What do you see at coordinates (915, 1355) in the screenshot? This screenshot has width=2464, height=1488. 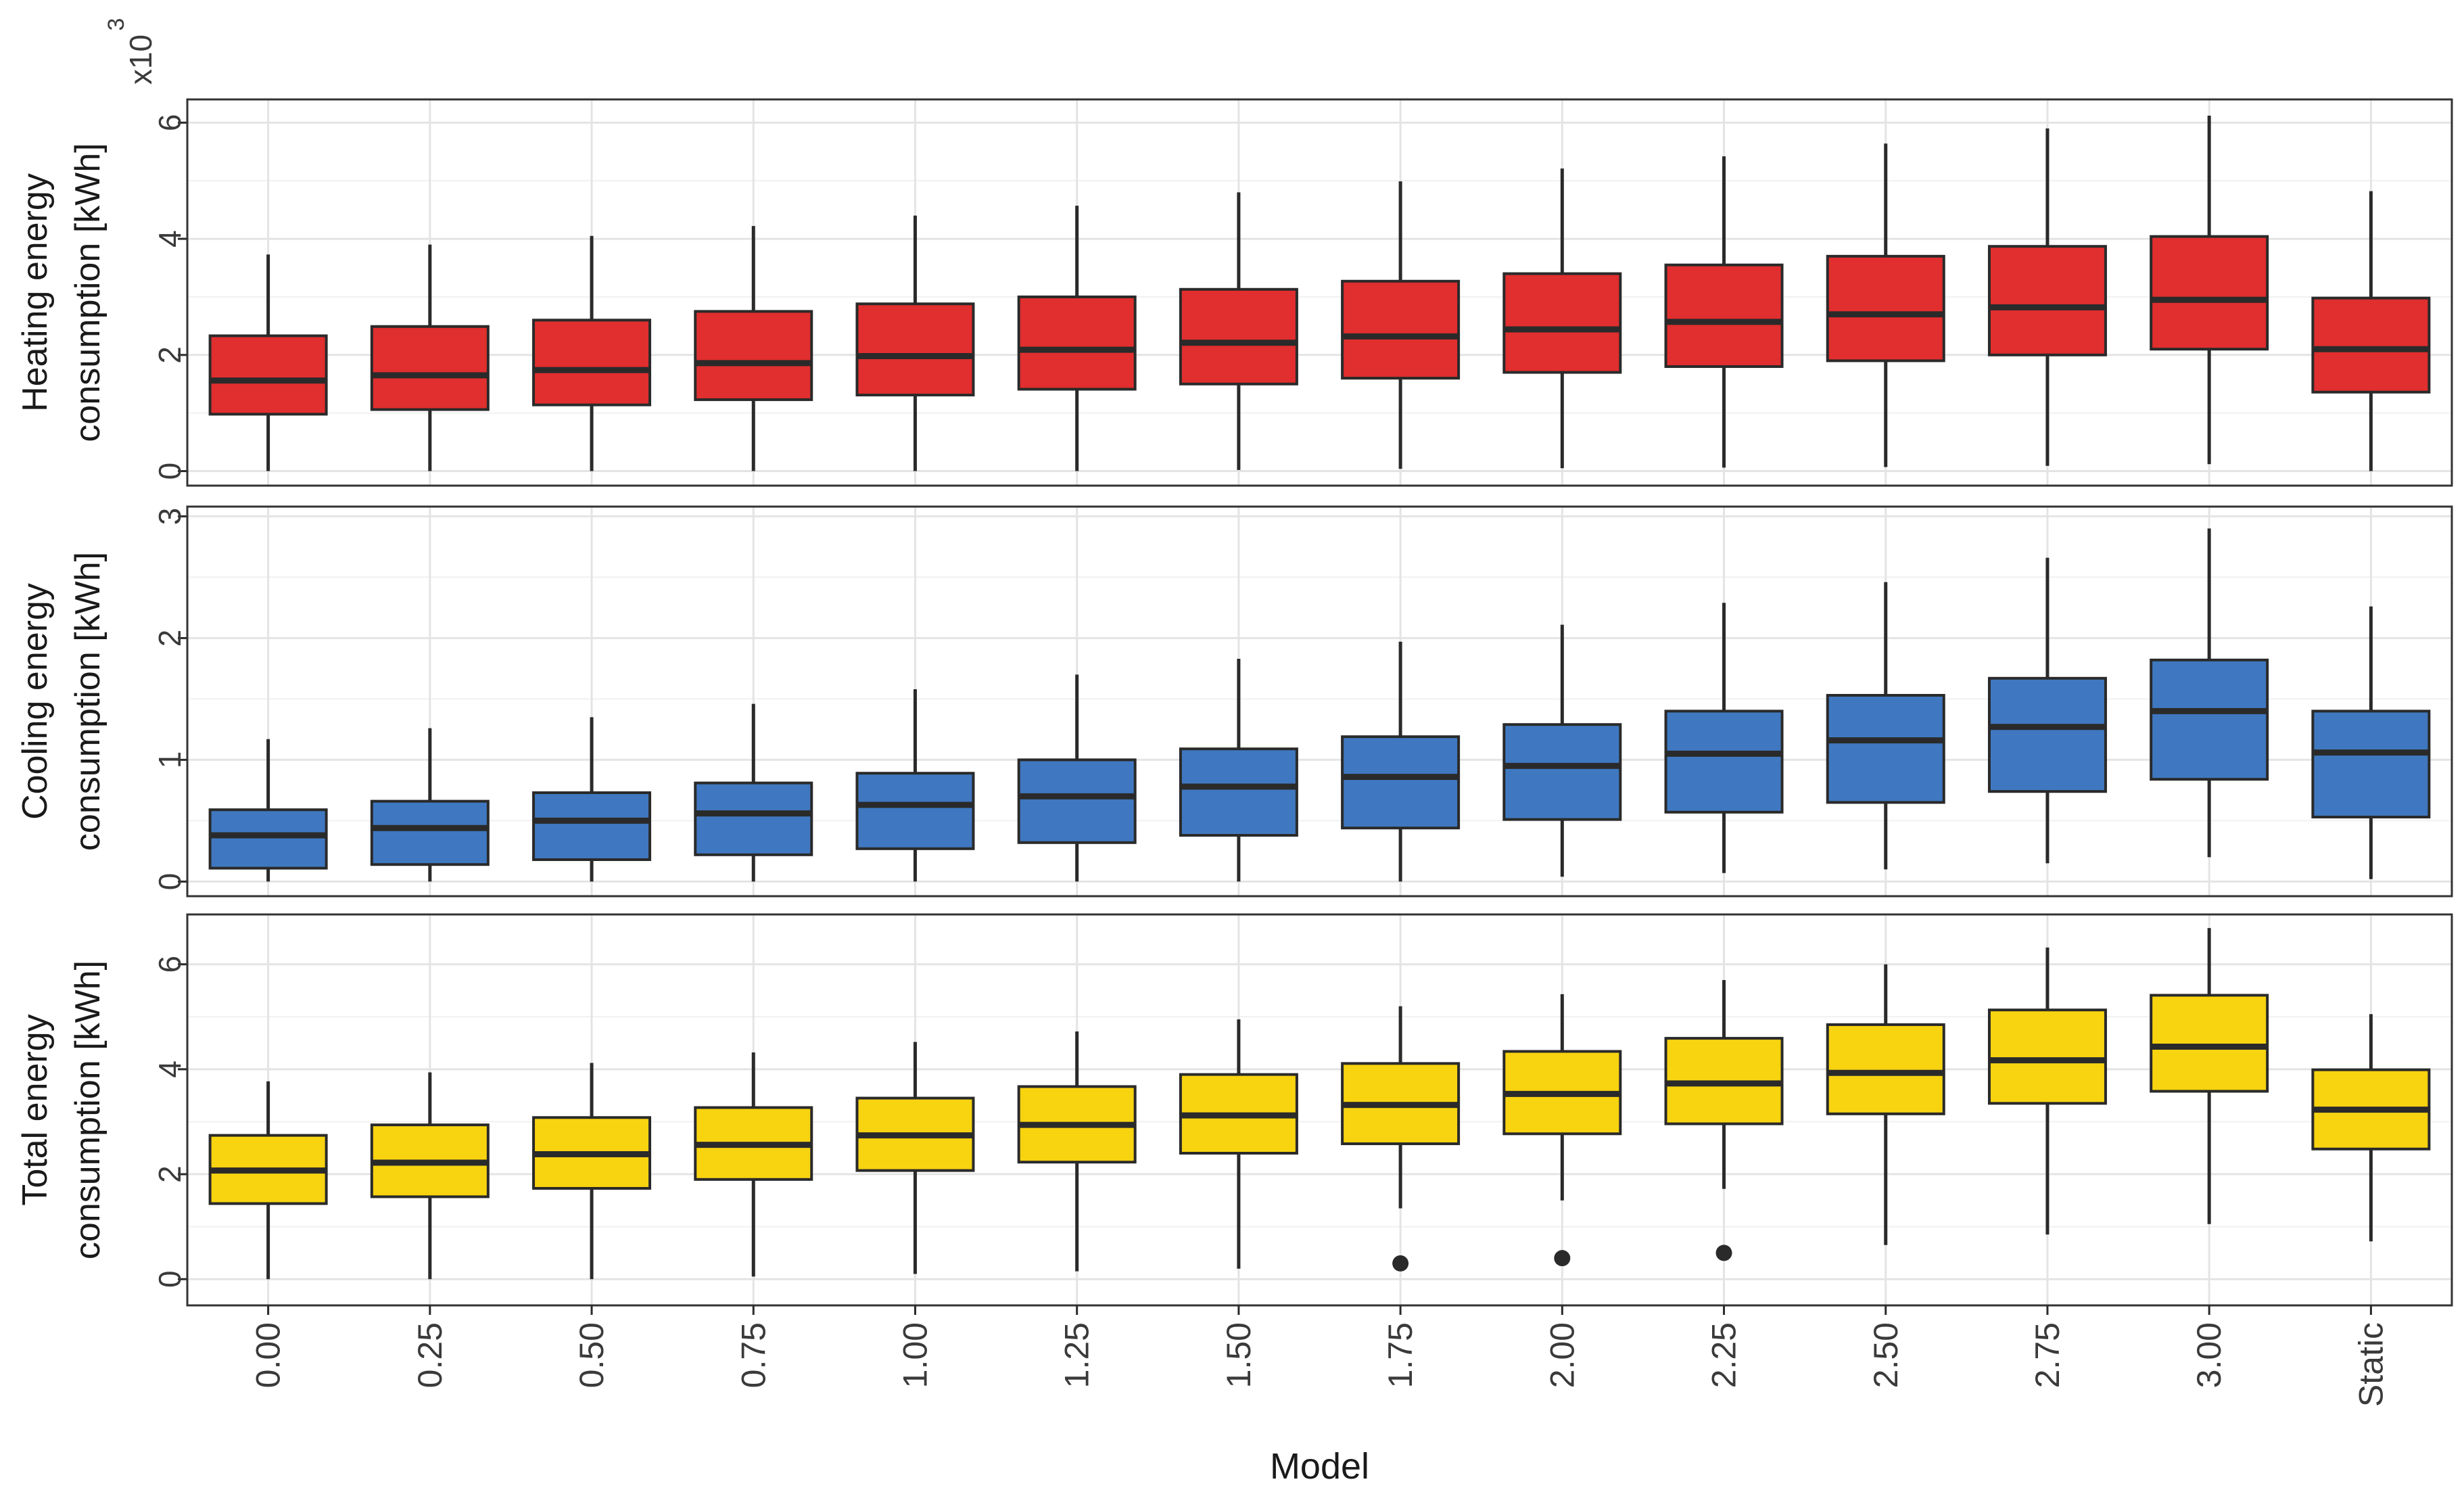 I see `x-tick-label: 1.00` at bounding box center [915, 1355].